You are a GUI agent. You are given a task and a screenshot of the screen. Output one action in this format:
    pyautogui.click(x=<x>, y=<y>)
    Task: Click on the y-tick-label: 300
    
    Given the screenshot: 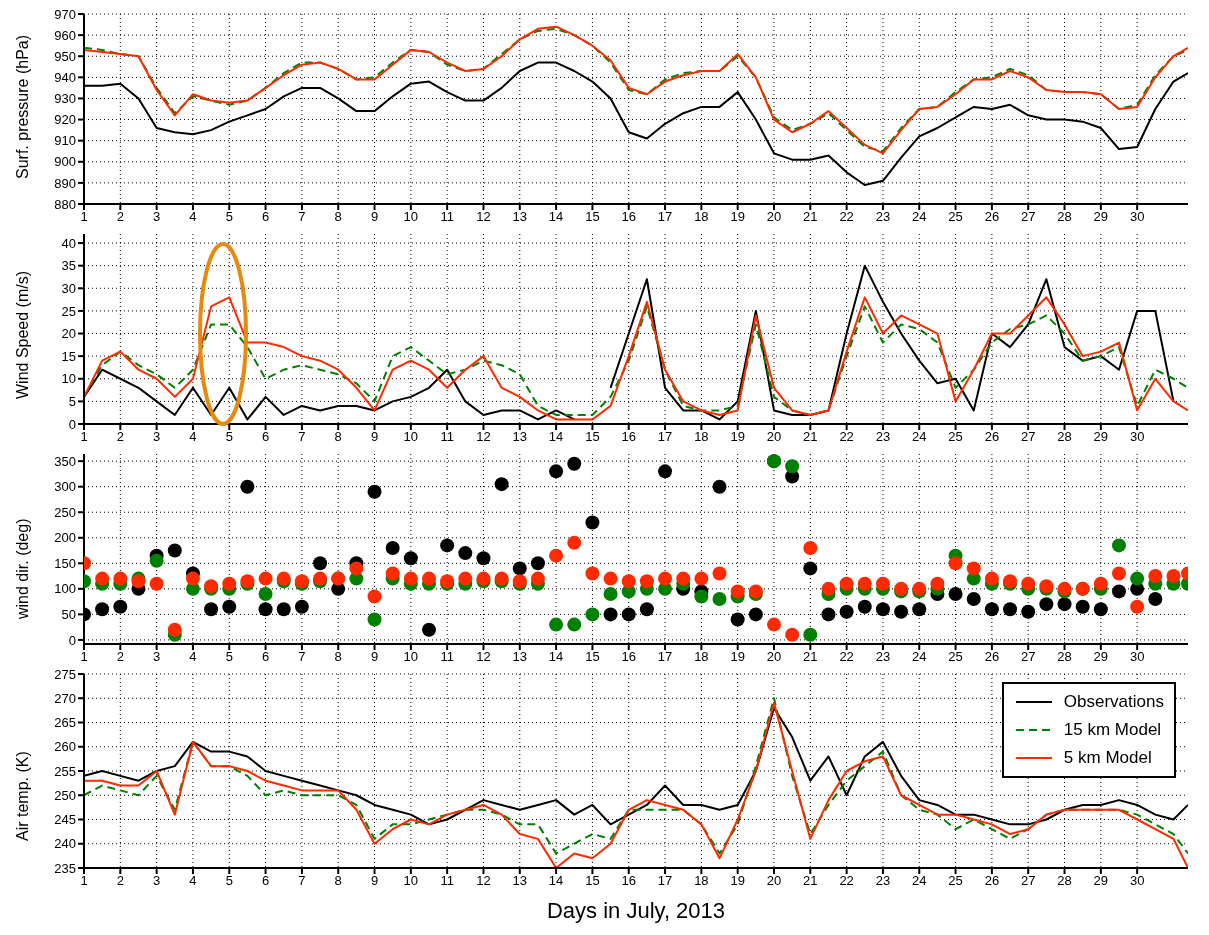 What is the action you would take?
    pyautogui.click(x=65, y=487)
    